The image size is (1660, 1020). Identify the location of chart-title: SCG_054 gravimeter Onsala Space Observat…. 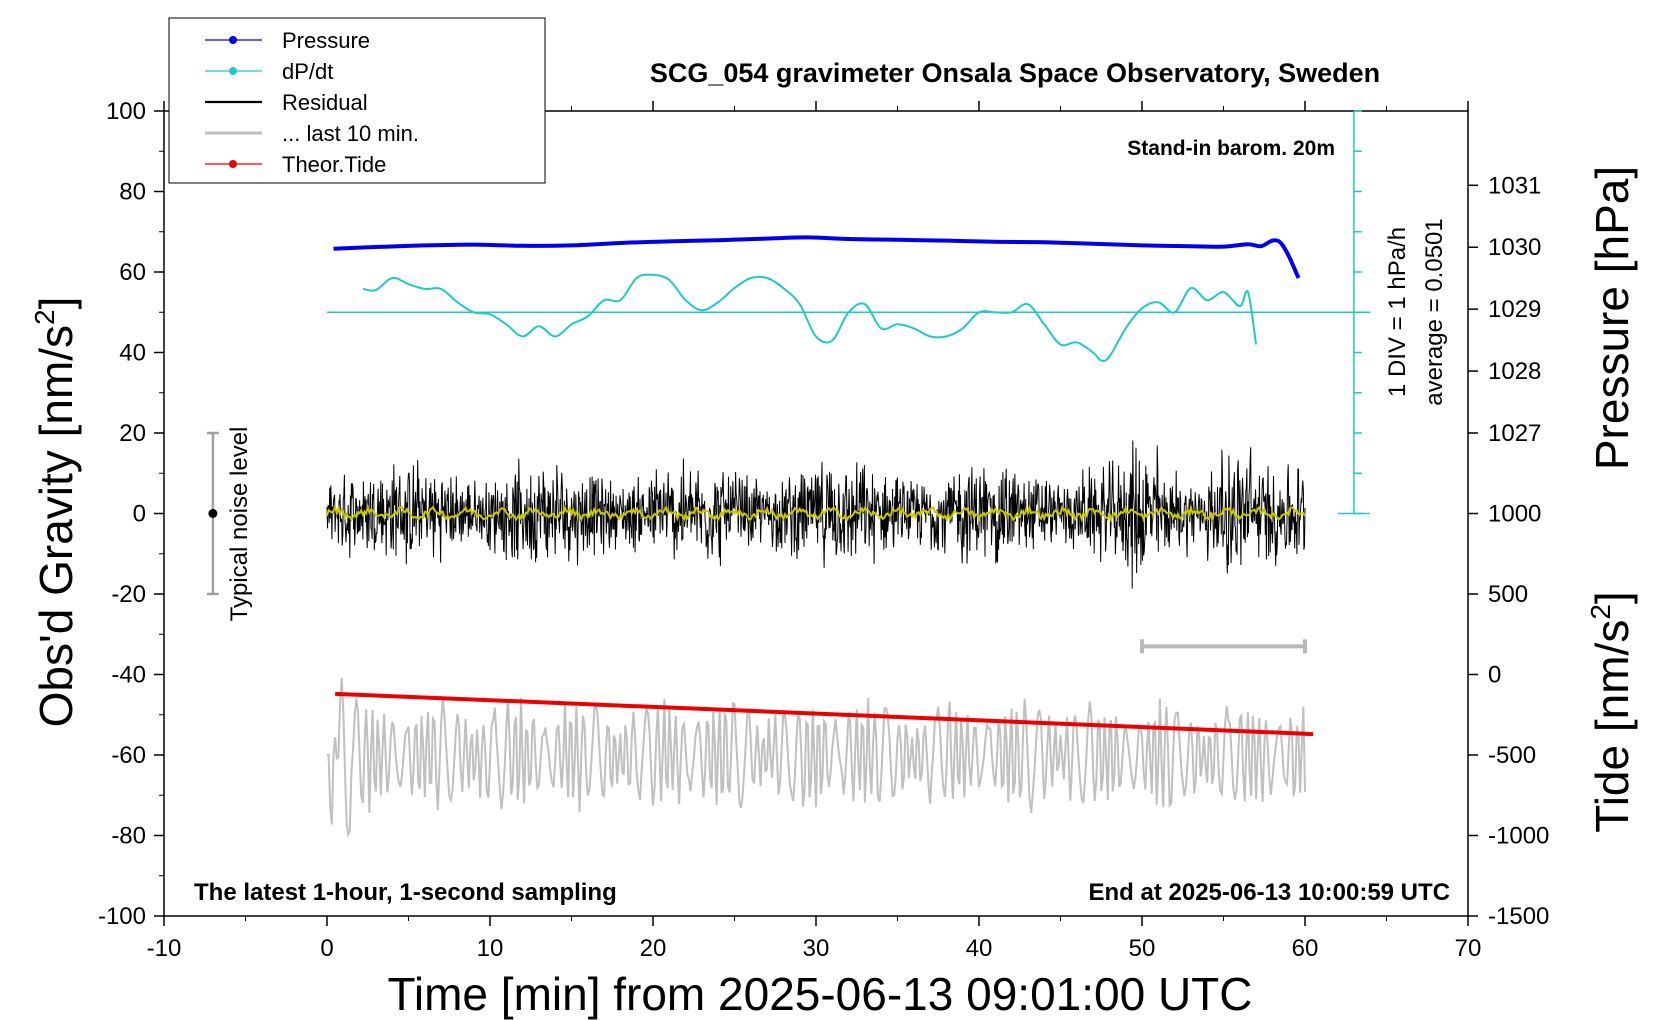
(1015, 73).